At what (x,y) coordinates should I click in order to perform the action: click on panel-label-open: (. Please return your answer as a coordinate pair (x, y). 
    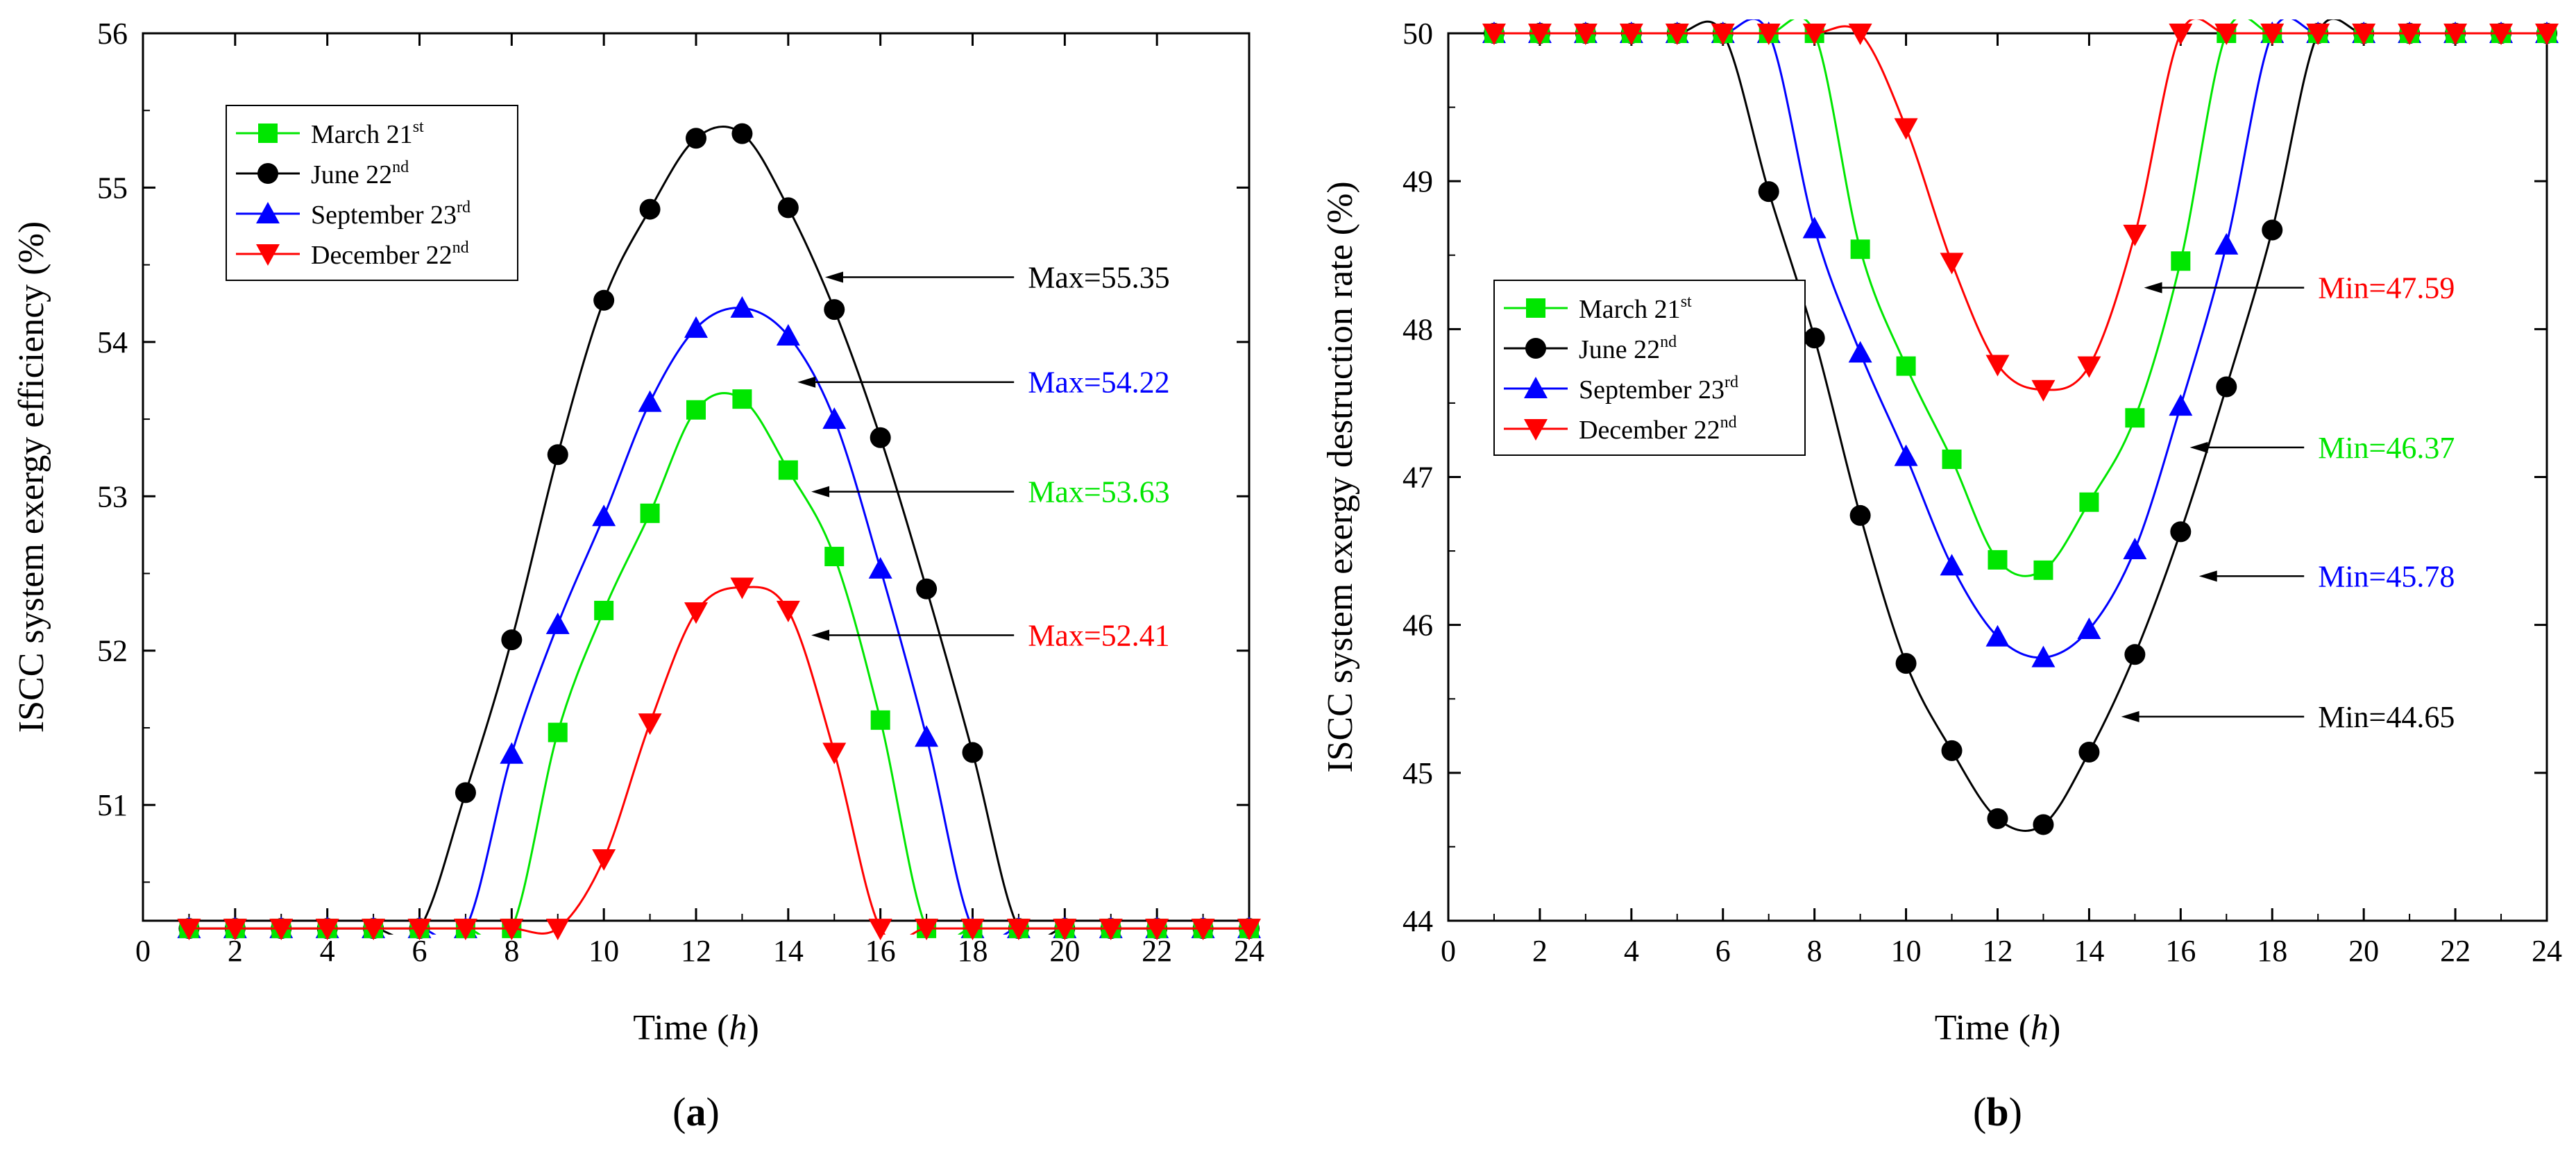
    Looking at the image, I should click on (679, 1111).